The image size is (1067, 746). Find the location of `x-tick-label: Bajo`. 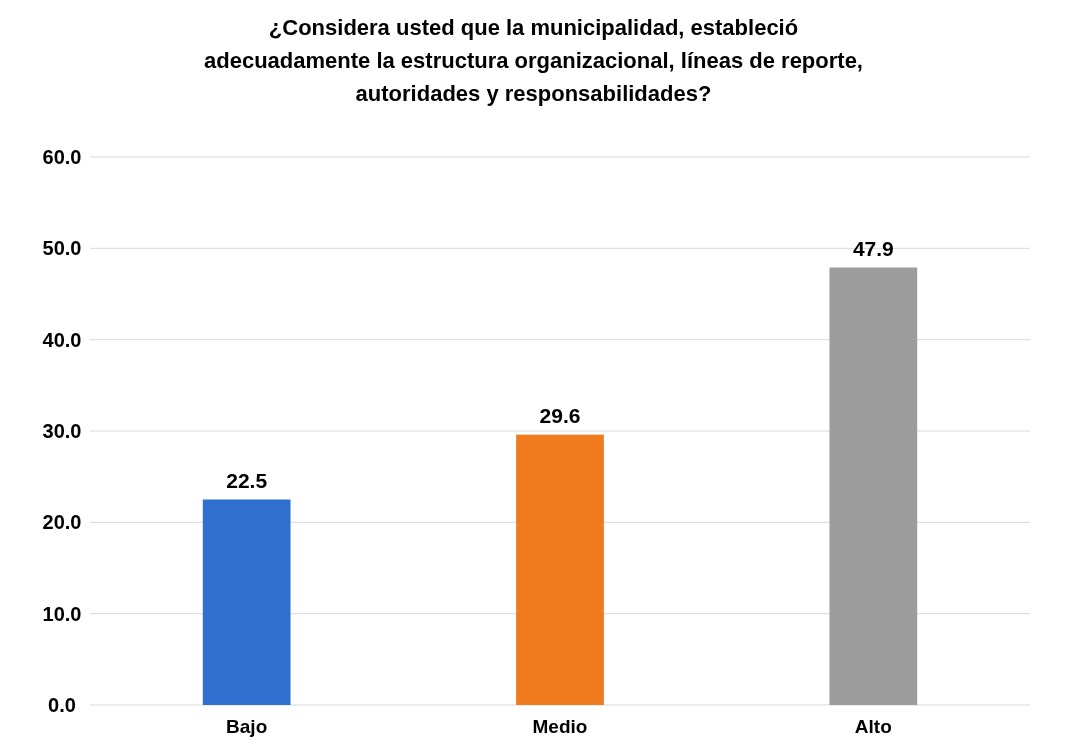

x-tick-label: Bajo is located at coordinates (247, 726).